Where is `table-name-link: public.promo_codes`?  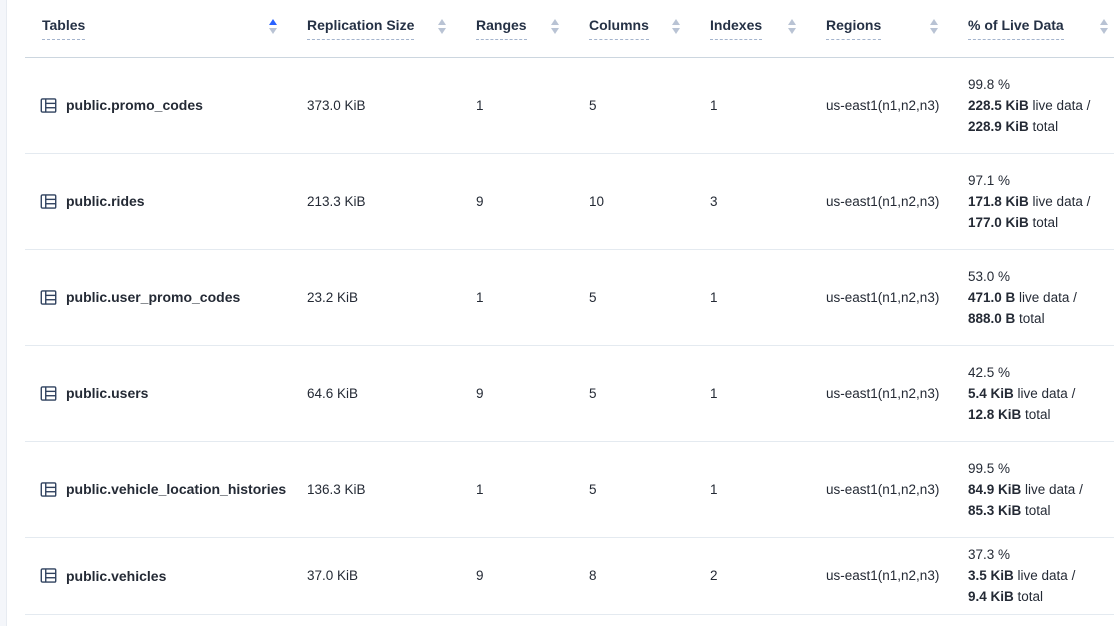
table-name-link: public.promo_codes is located at coordinates (134, 105).